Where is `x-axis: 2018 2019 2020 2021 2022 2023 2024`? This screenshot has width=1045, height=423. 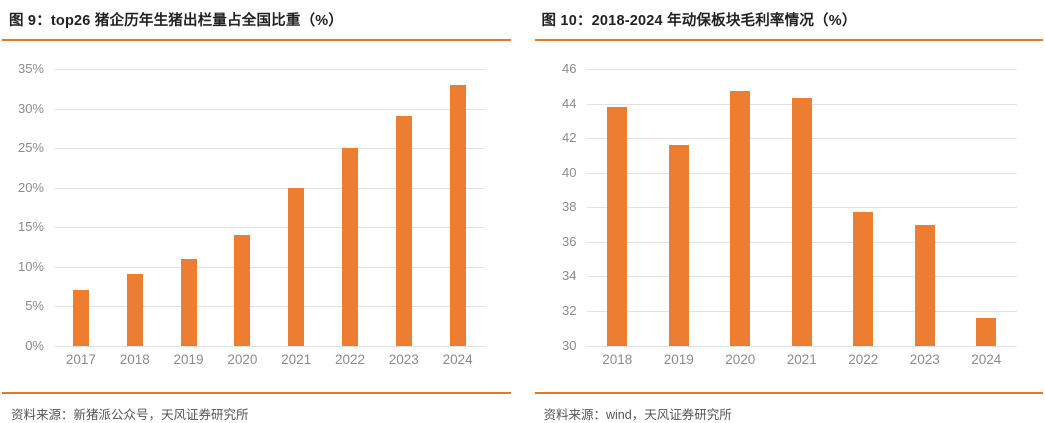
x-axis: 2018 2019 2020 2021 2022 2023 2024 is located at coordinates (802, 359).